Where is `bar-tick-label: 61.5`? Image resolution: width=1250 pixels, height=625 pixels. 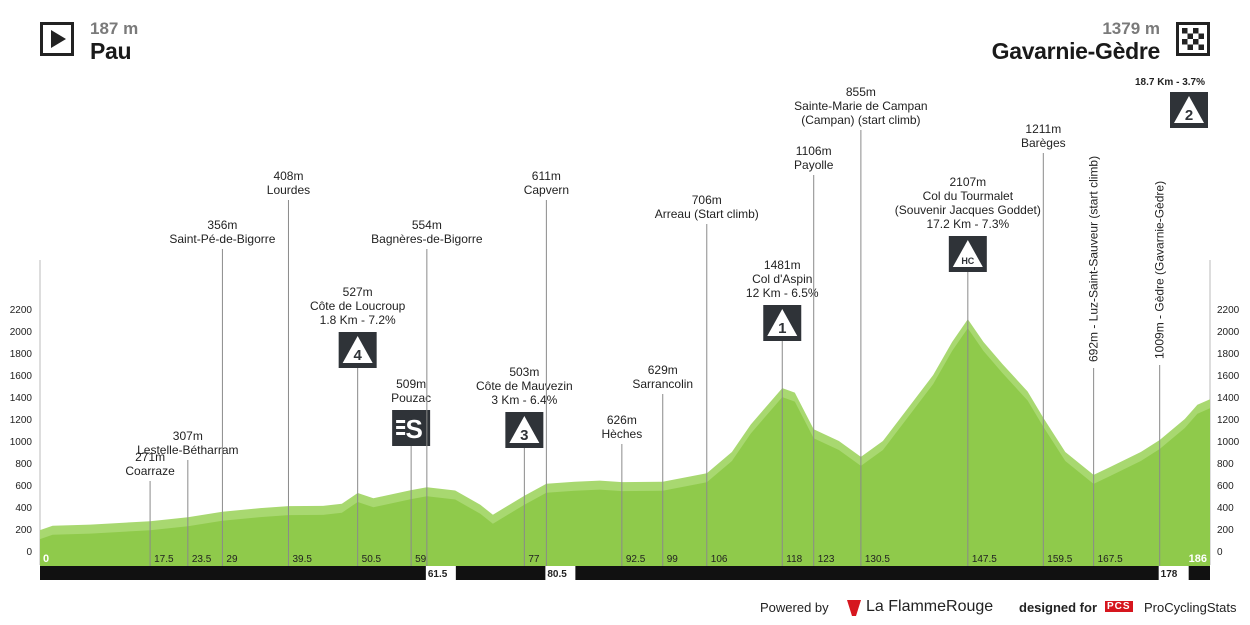 bar-tick-label: 61.5 is located at coordinates (438, 574).